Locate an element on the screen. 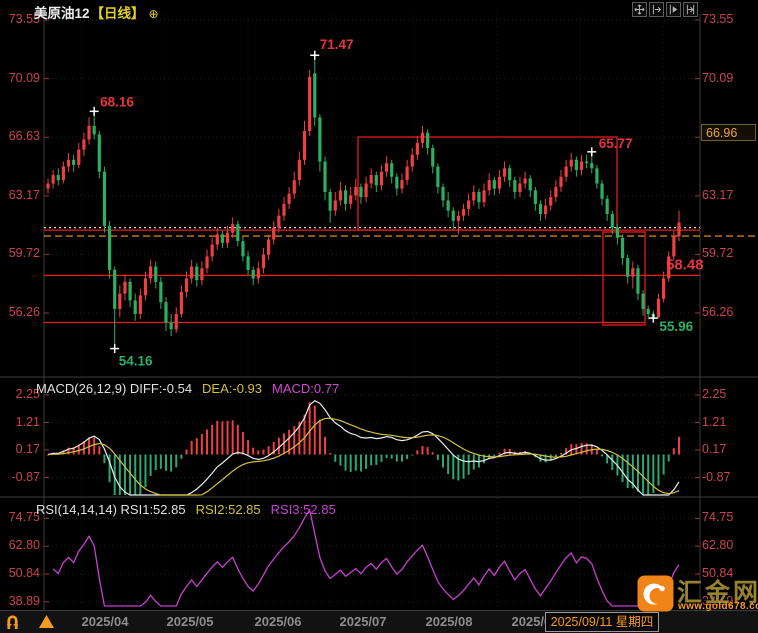  date-label: 2025/05 is located at coordinates (190, 621).